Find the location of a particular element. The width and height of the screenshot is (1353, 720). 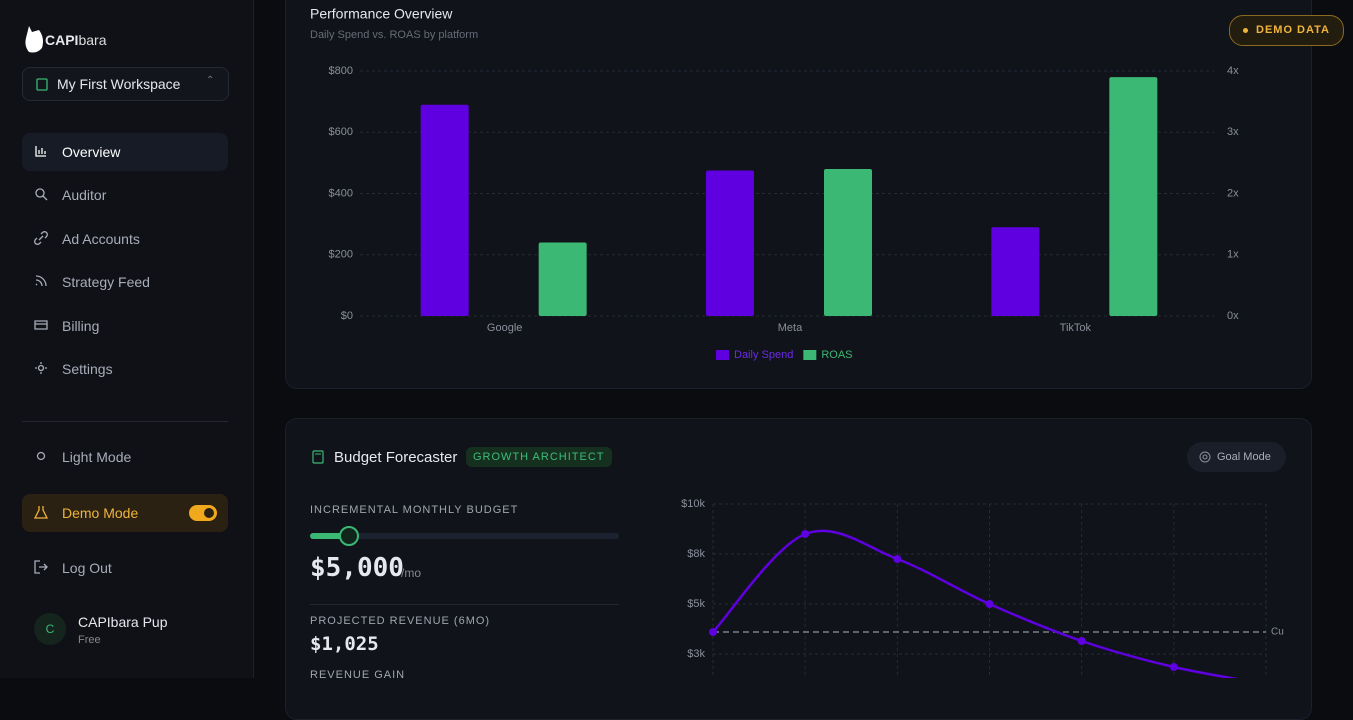

workspace-select: My First Workspace ⌃ is located at coordinates (125, 84).